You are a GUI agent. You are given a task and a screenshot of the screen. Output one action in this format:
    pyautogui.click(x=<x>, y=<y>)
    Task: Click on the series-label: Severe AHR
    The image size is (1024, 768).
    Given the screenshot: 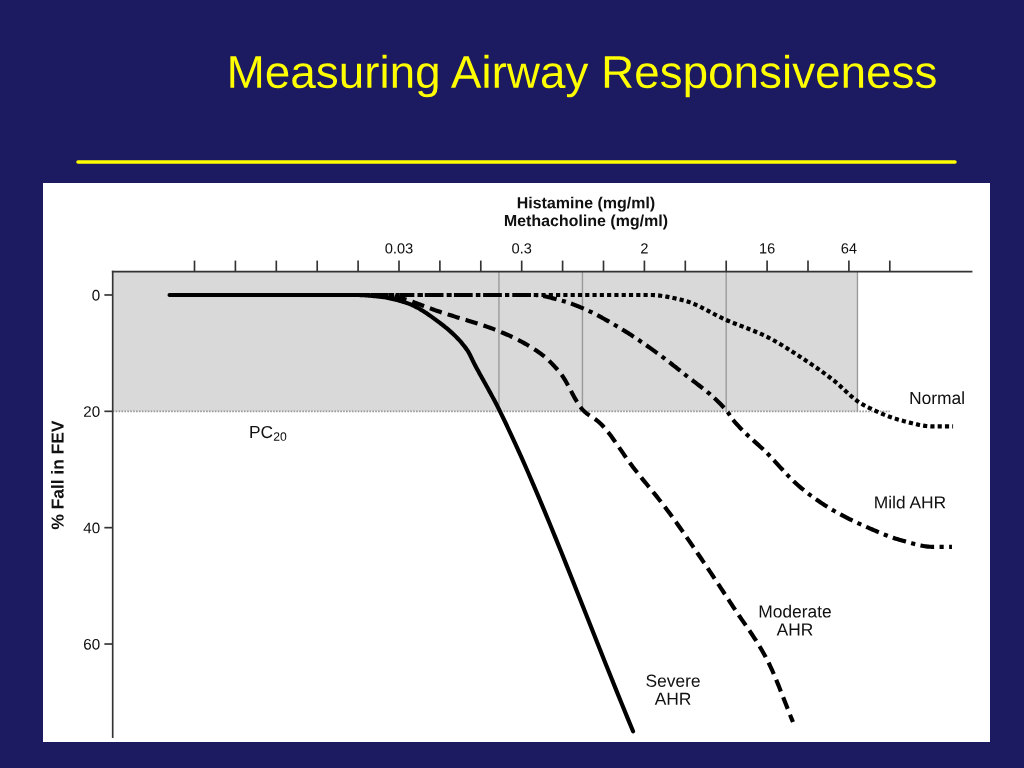 What is the action you would take?
    pyautogui.click(x=673, y=689)
    